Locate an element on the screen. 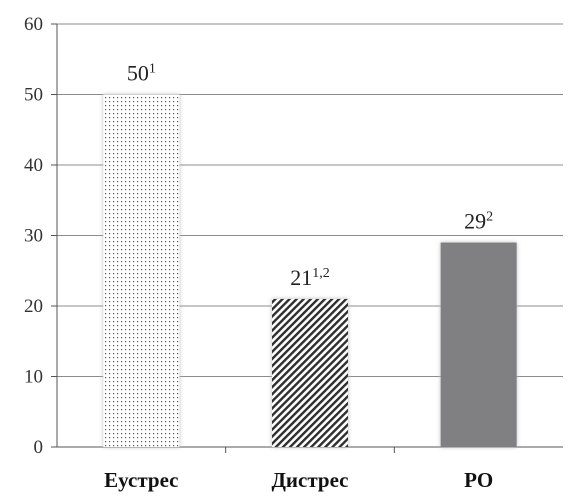 The image size is (571, 496). y-tick-label-10: 10 is located at coordinates (33, 377).